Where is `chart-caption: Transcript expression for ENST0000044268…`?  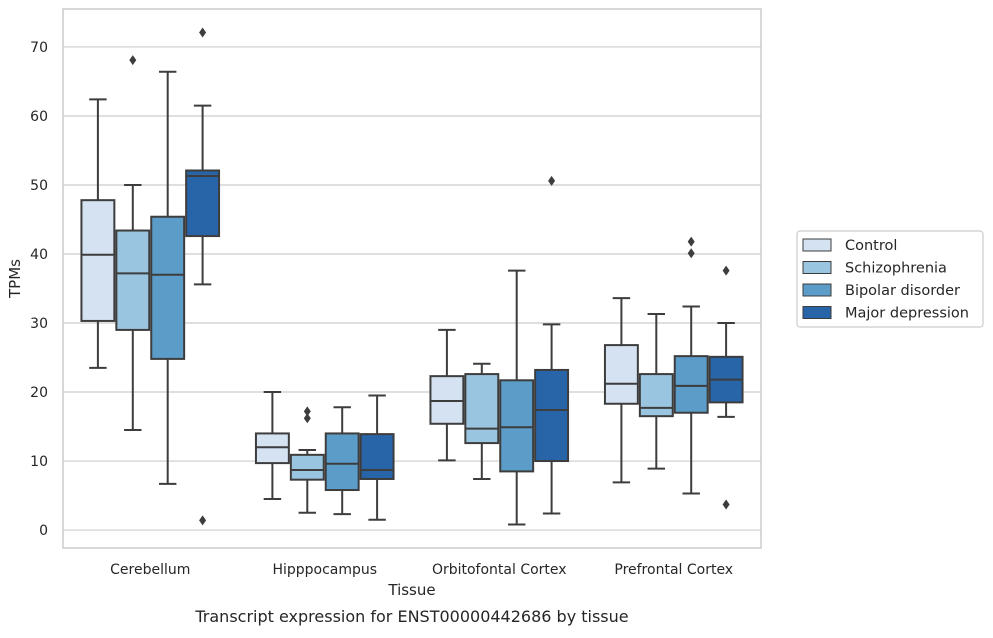 chart-caption: Transcript expression for ENST0000044268… is located at coordinates (411, 616).